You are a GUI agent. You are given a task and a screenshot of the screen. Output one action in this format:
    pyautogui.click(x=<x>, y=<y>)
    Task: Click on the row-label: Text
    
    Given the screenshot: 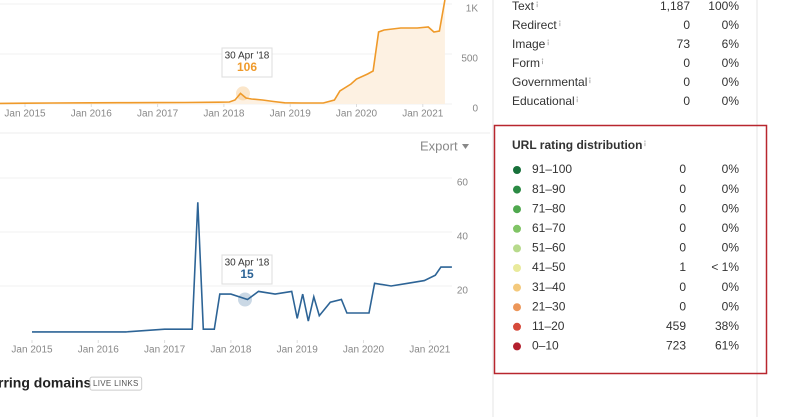 What is the action you would take?
    pyautogui.click(x=523, y=6)
    